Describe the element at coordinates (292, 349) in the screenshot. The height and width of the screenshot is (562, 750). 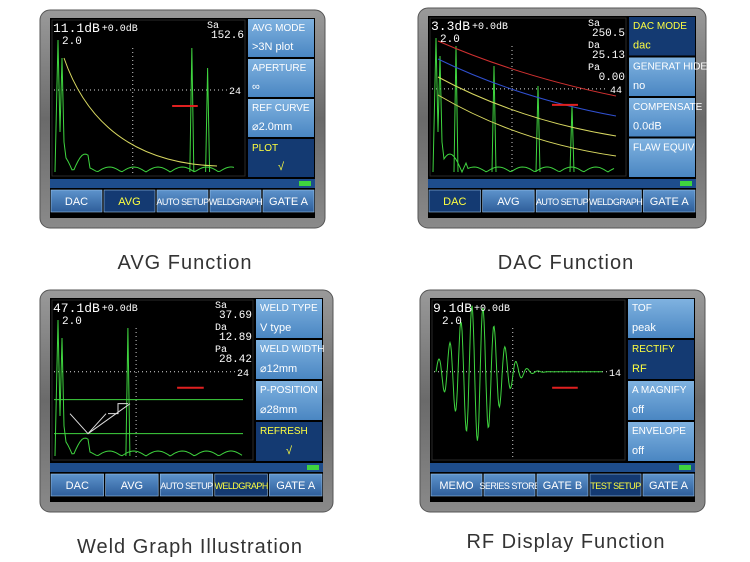
I see `menu-label: WELD WIDTH` at that location.